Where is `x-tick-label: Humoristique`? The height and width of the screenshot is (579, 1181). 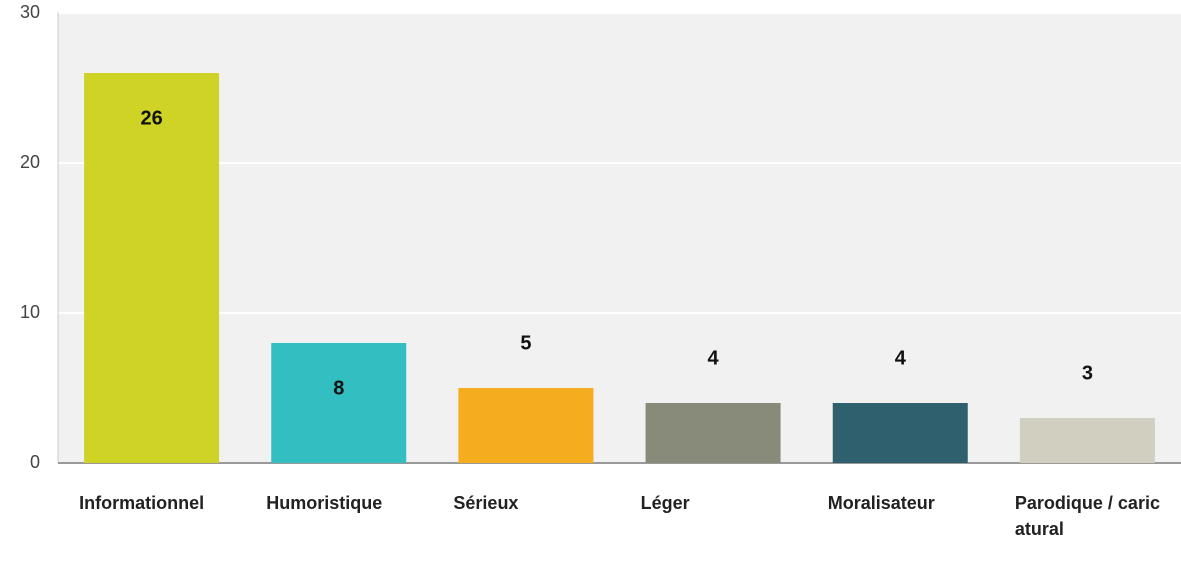
x-tick-label: Humoristique is located at coordinates (324, 503).